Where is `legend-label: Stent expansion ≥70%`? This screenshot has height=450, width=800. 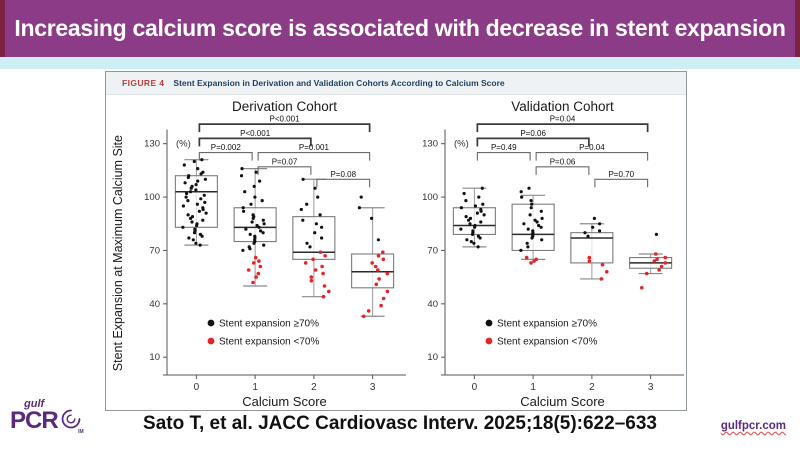 legend-label: Stent expansion ≥70% is located at coordinates (269, 324).